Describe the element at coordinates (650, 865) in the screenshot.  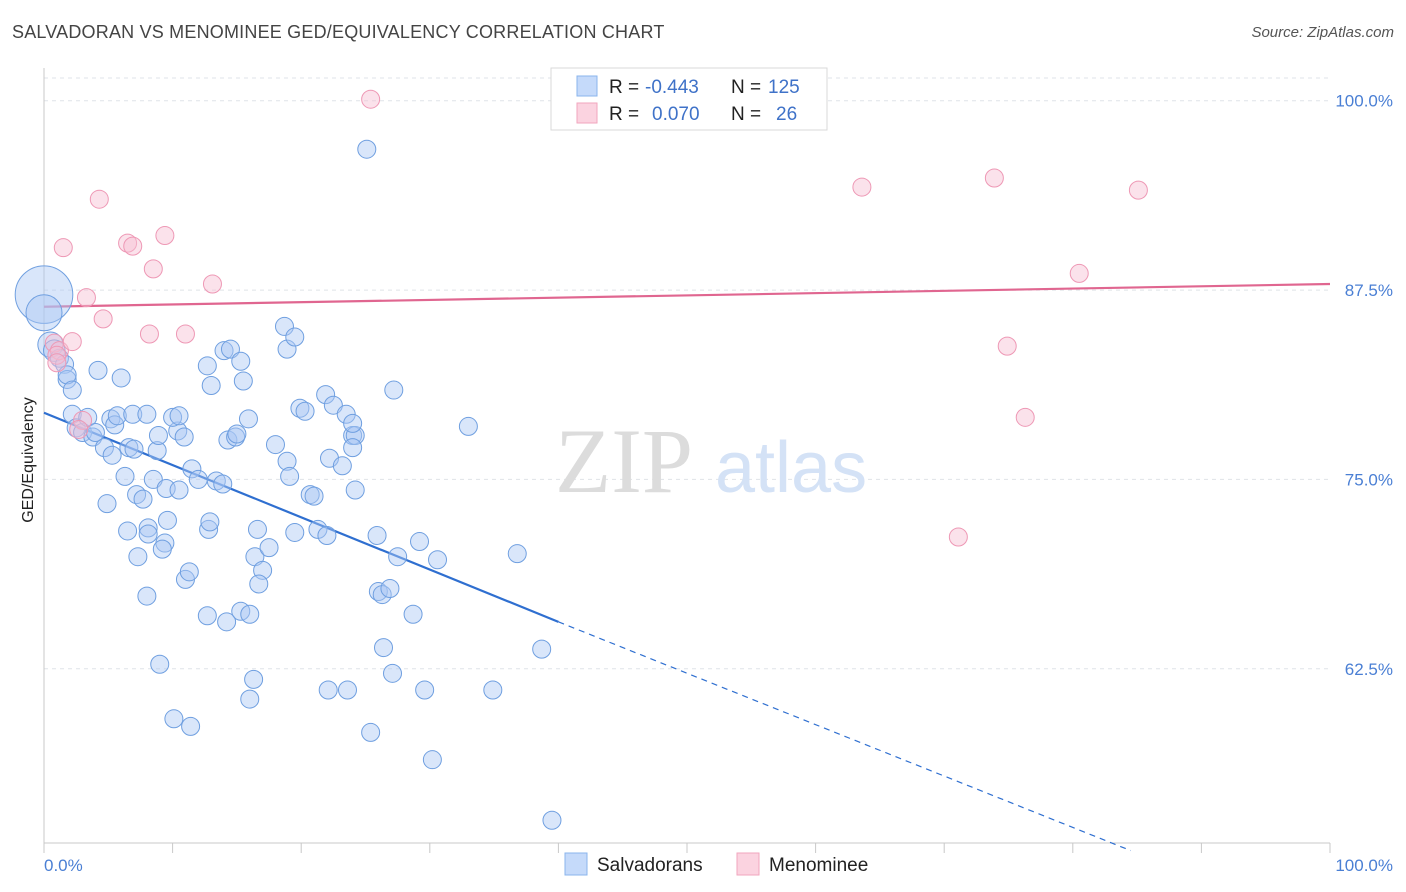
I see `bottom-legend-salvadorans: Salvadorans` at that location.